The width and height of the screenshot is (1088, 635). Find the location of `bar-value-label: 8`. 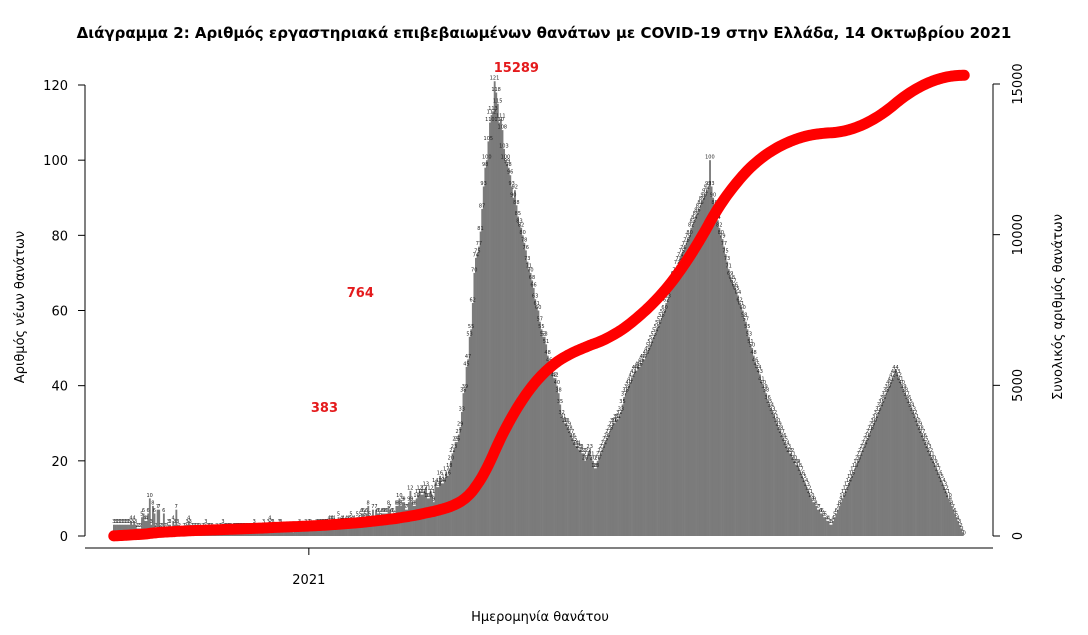

bar-value-label: 8 is located at coordinates (397, 503).